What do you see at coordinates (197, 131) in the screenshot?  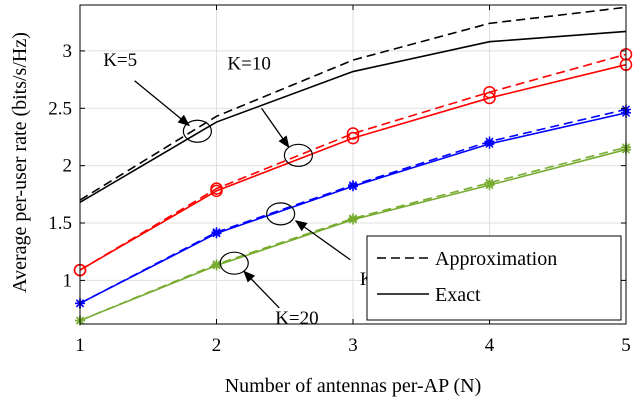 I see `annotation-ellipse-k5` at bounding box center [197, 131].